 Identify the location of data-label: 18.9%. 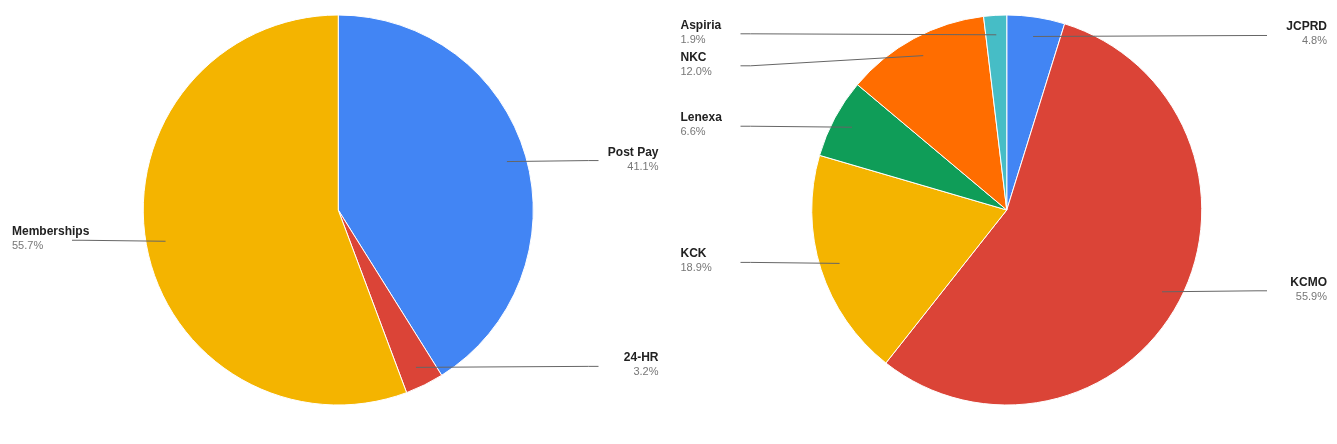
(696, 267).